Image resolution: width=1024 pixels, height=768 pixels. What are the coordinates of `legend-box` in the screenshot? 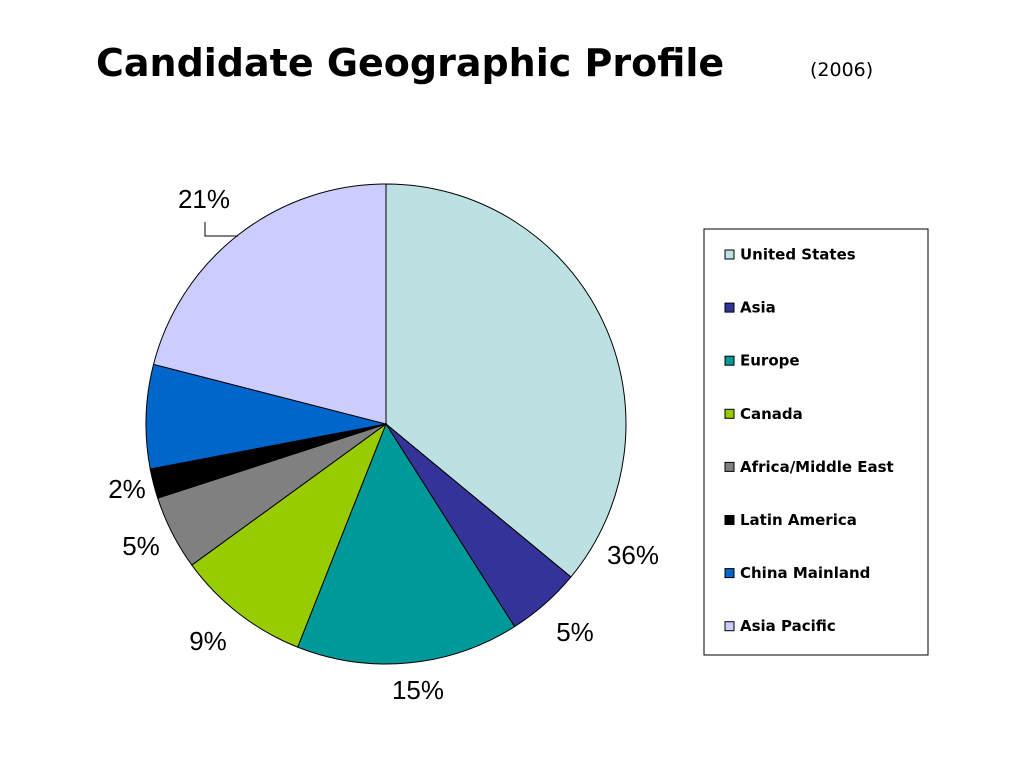 It's located at (816, 442).